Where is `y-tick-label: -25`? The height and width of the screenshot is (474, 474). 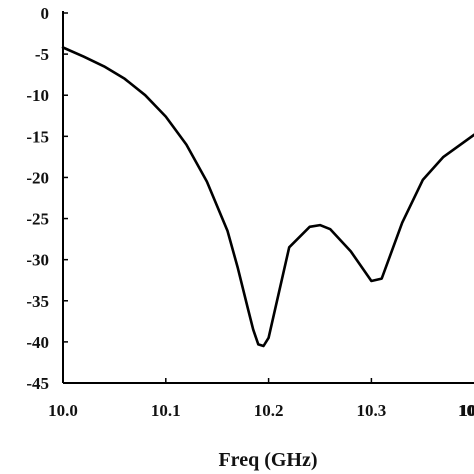
y-tick-label: -25 is located at coordinates (37, 219).